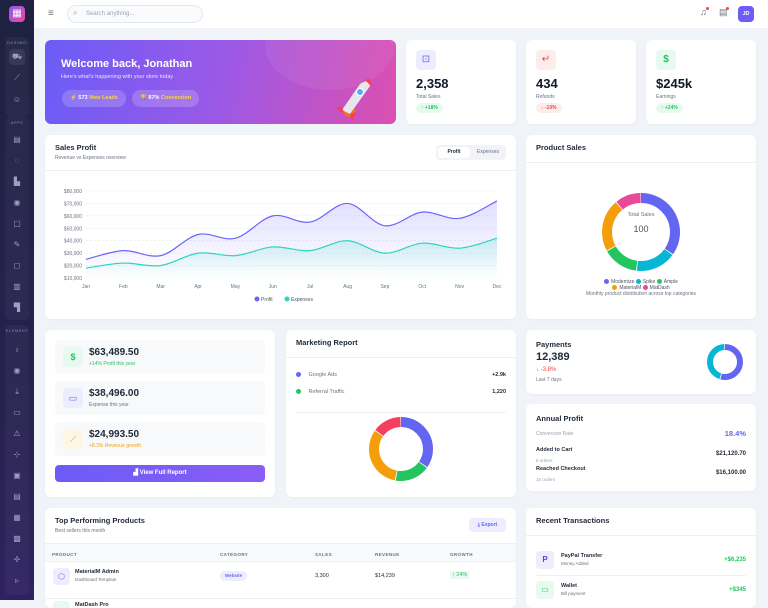 The image size is (768, 608). Describe the element at coordinates (573, 593) in the screenshot. I see `transaction-sub: Bill payment` at that location.